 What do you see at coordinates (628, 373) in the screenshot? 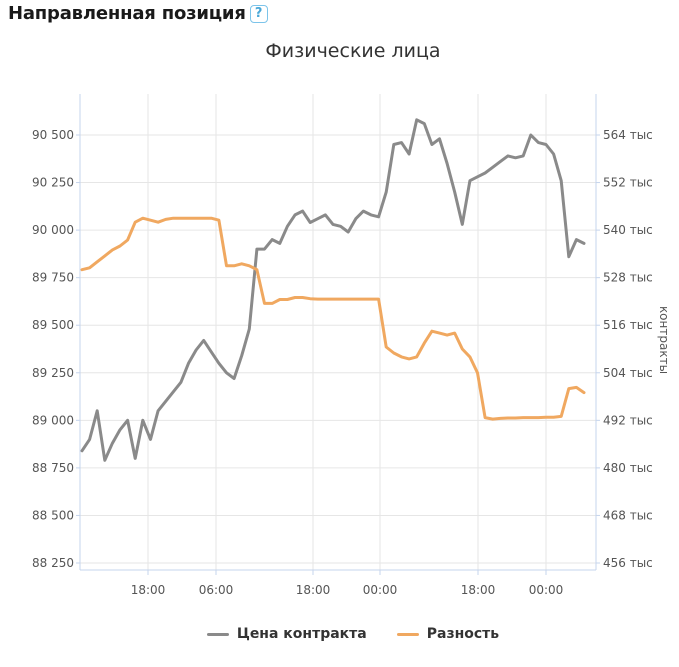
I see `y-right-tick-label: 504 тыс` at bounding box center [628, 373].